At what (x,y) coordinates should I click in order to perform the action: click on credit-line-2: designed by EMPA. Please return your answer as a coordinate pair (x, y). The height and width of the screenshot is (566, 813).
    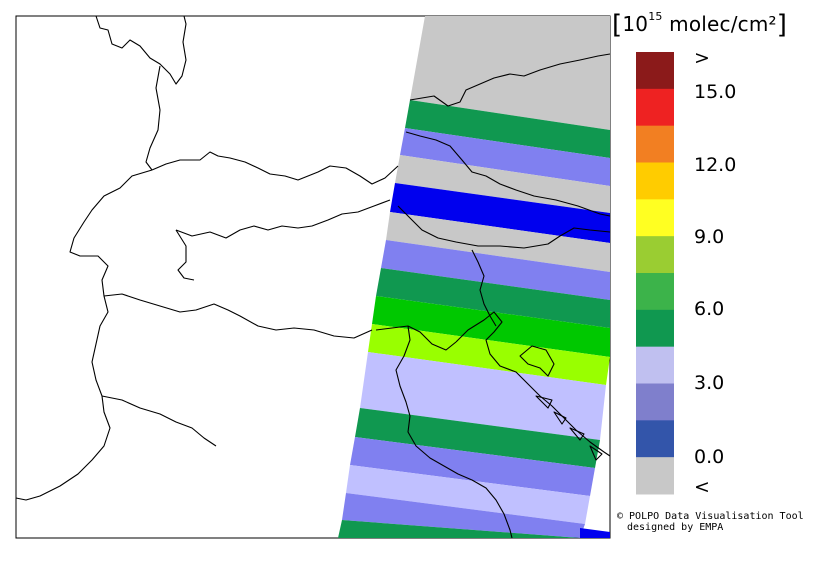
    Looking at the image, I should click on (675, 527).